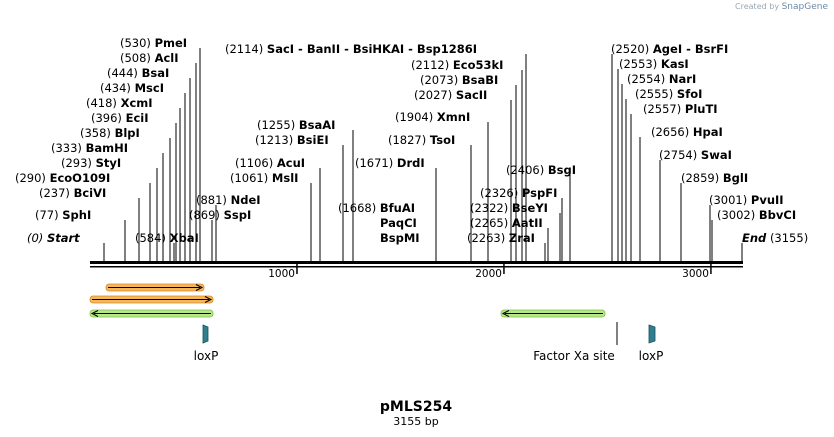 The width and height of the screenshot is (834, 437). Describe the element at coordinates (574, 356) in the screenshot. I see `feature-label-factor-xa: Factor Xa site` at that location.